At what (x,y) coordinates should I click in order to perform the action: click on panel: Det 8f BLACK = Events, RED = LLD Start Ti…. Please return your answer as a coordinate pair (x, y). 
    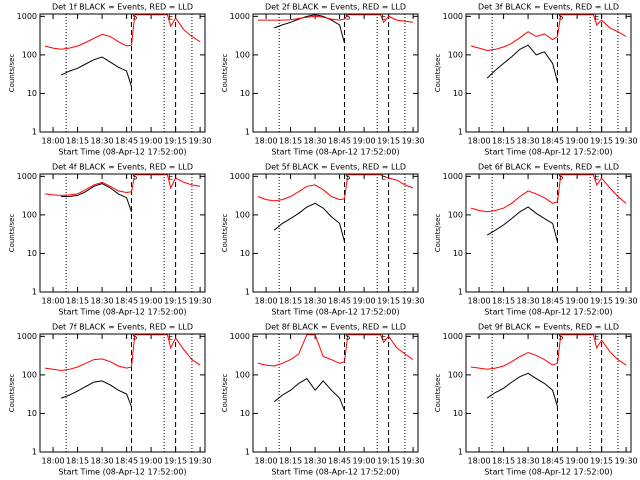
    Looking at the image, I should click on (323, 400).